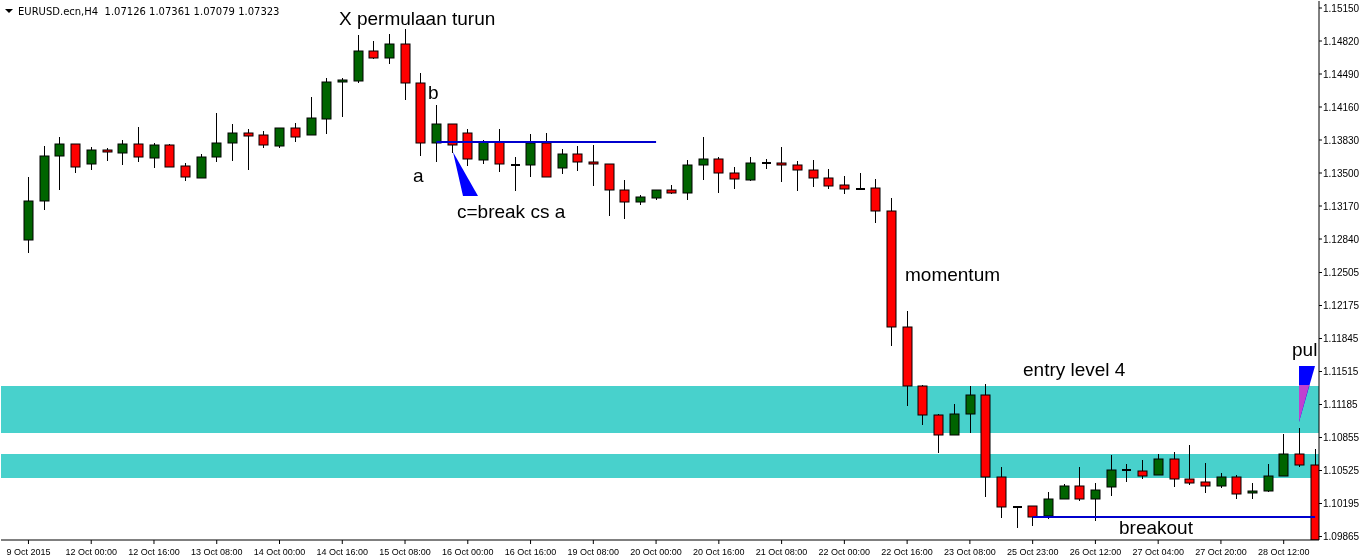  I want to click on x-tick-label: 14 Oct 00:00, so click(279, 552).